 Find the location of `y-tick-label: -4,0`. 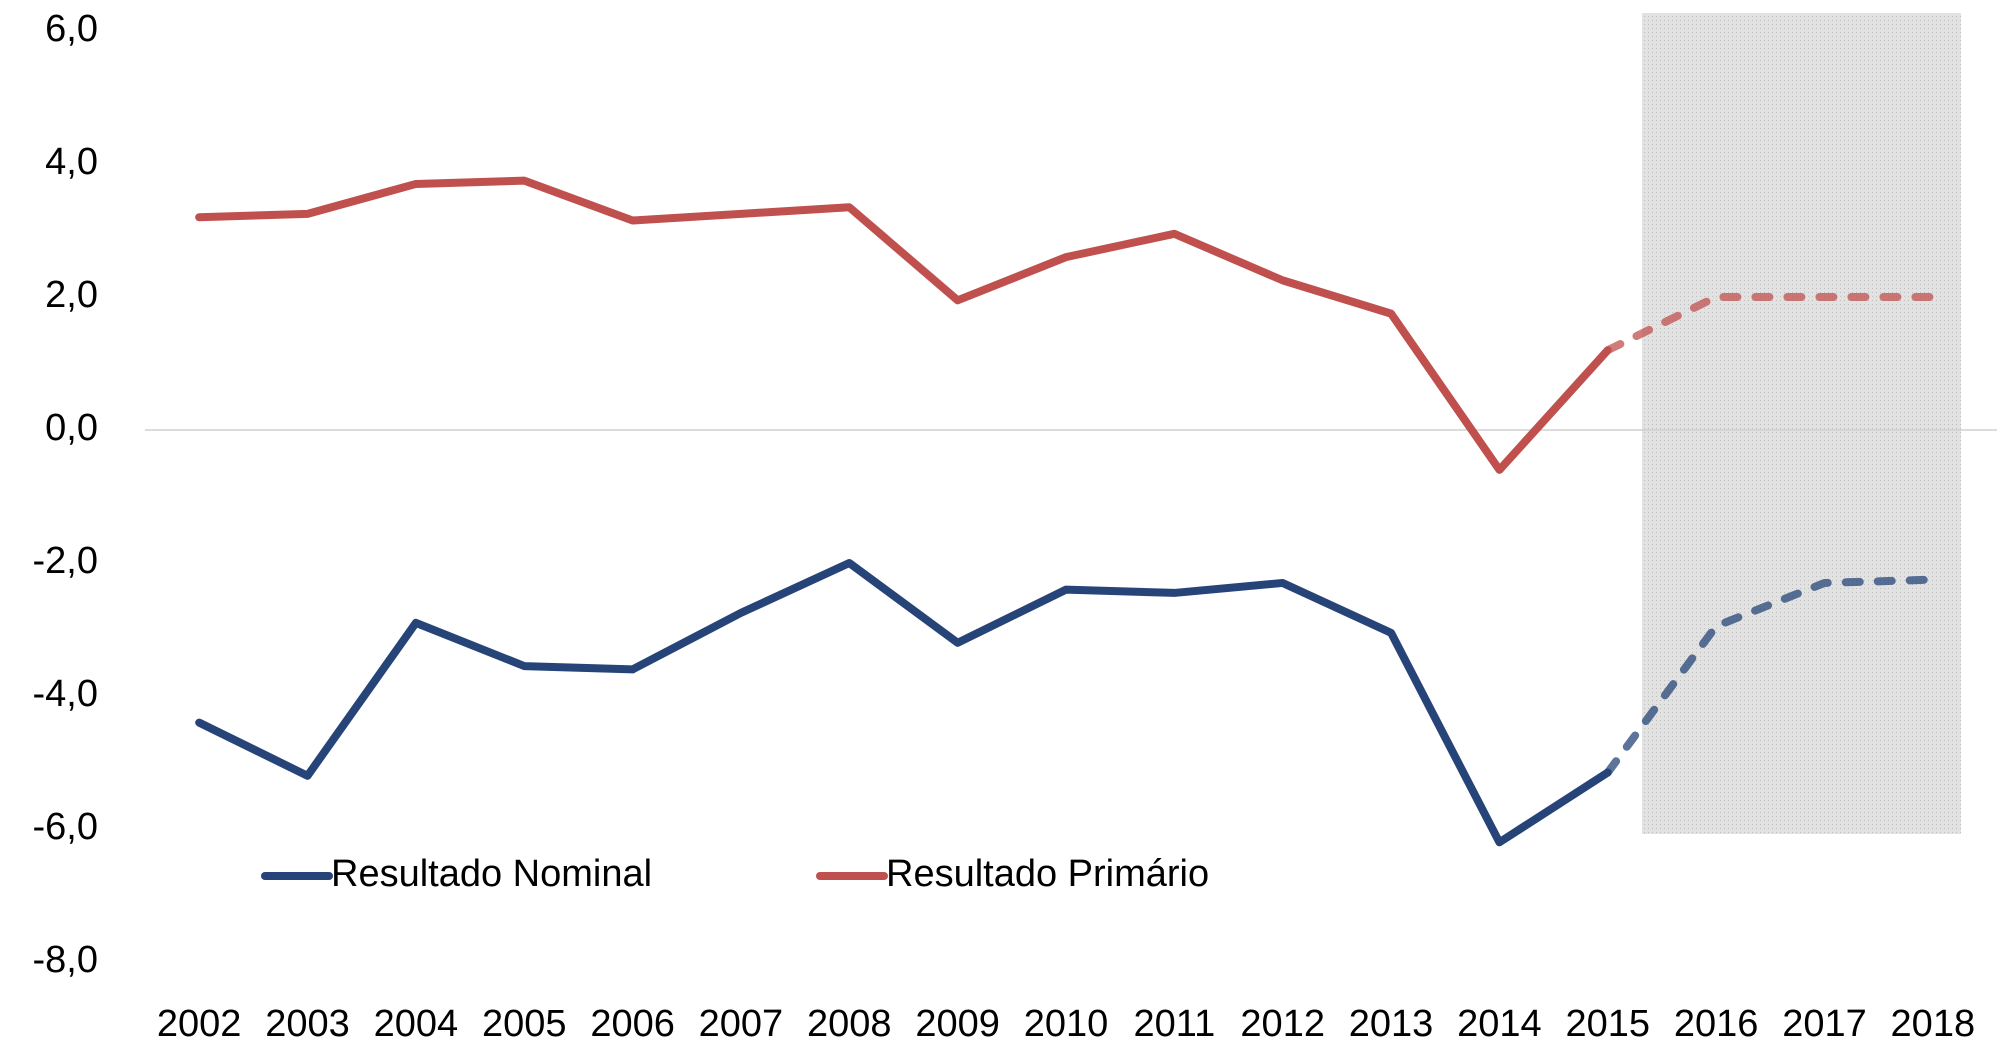

y-tick-label: -4,0 is located at coordinates (65, 694).